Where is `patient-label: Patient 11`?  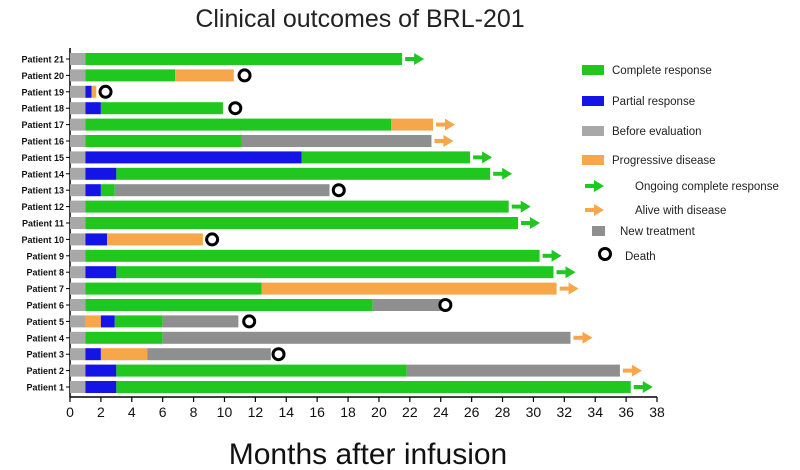 patient-label: Patient 11 is located at coordinates (43, 224).